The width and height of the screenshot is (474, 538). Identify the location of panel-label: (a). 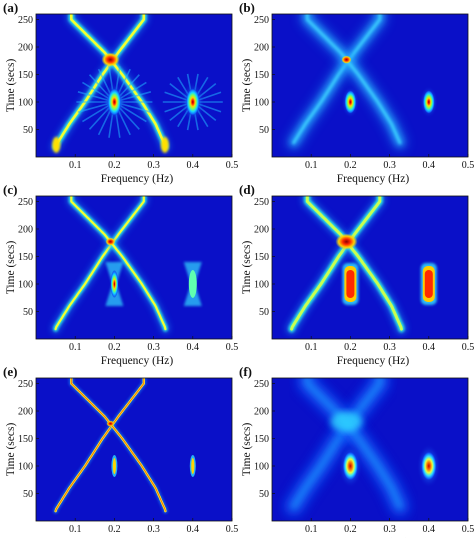
(10, 7).